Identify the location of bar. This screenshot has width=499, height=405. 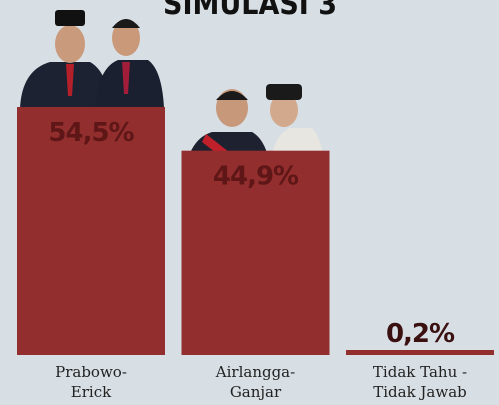
(420, 352).